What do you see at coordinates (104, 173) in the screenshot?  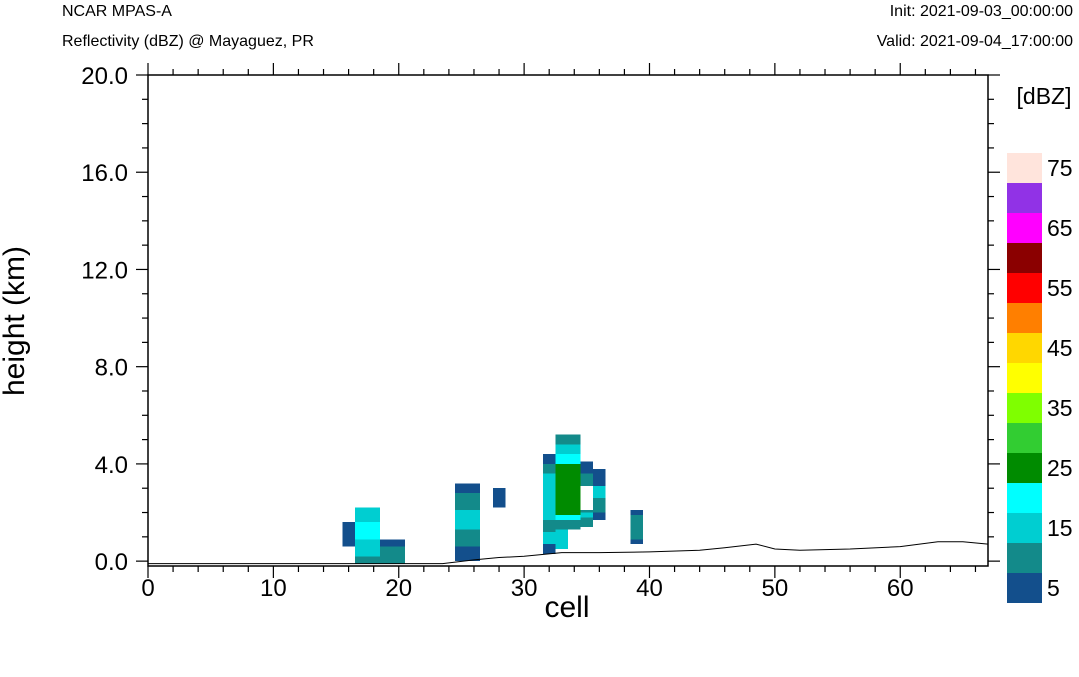 I see `y-tick-label-4: 16.0` at bounding box center [104, 173].